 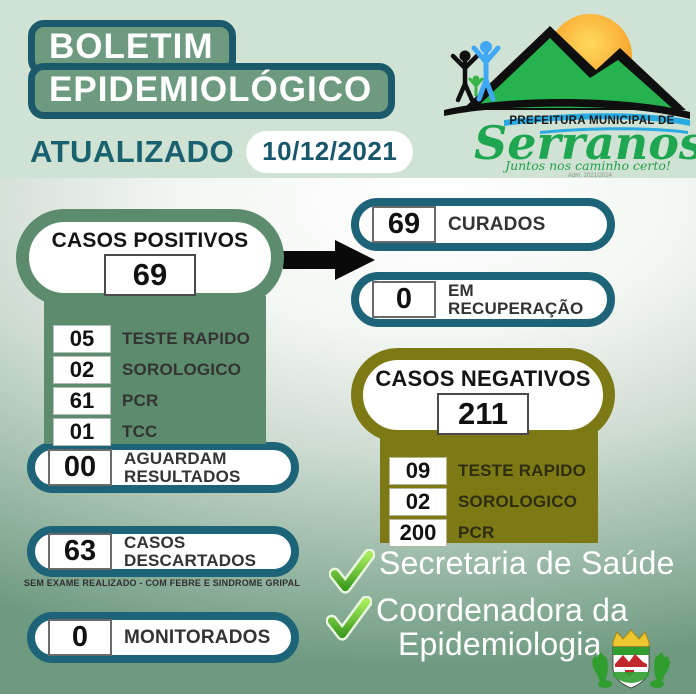 I want to click on negative-cases-breakdown: 09 TESTE RAPIDO 02 SOROLOGICO 200 PCR, so click(x=489, y=489).